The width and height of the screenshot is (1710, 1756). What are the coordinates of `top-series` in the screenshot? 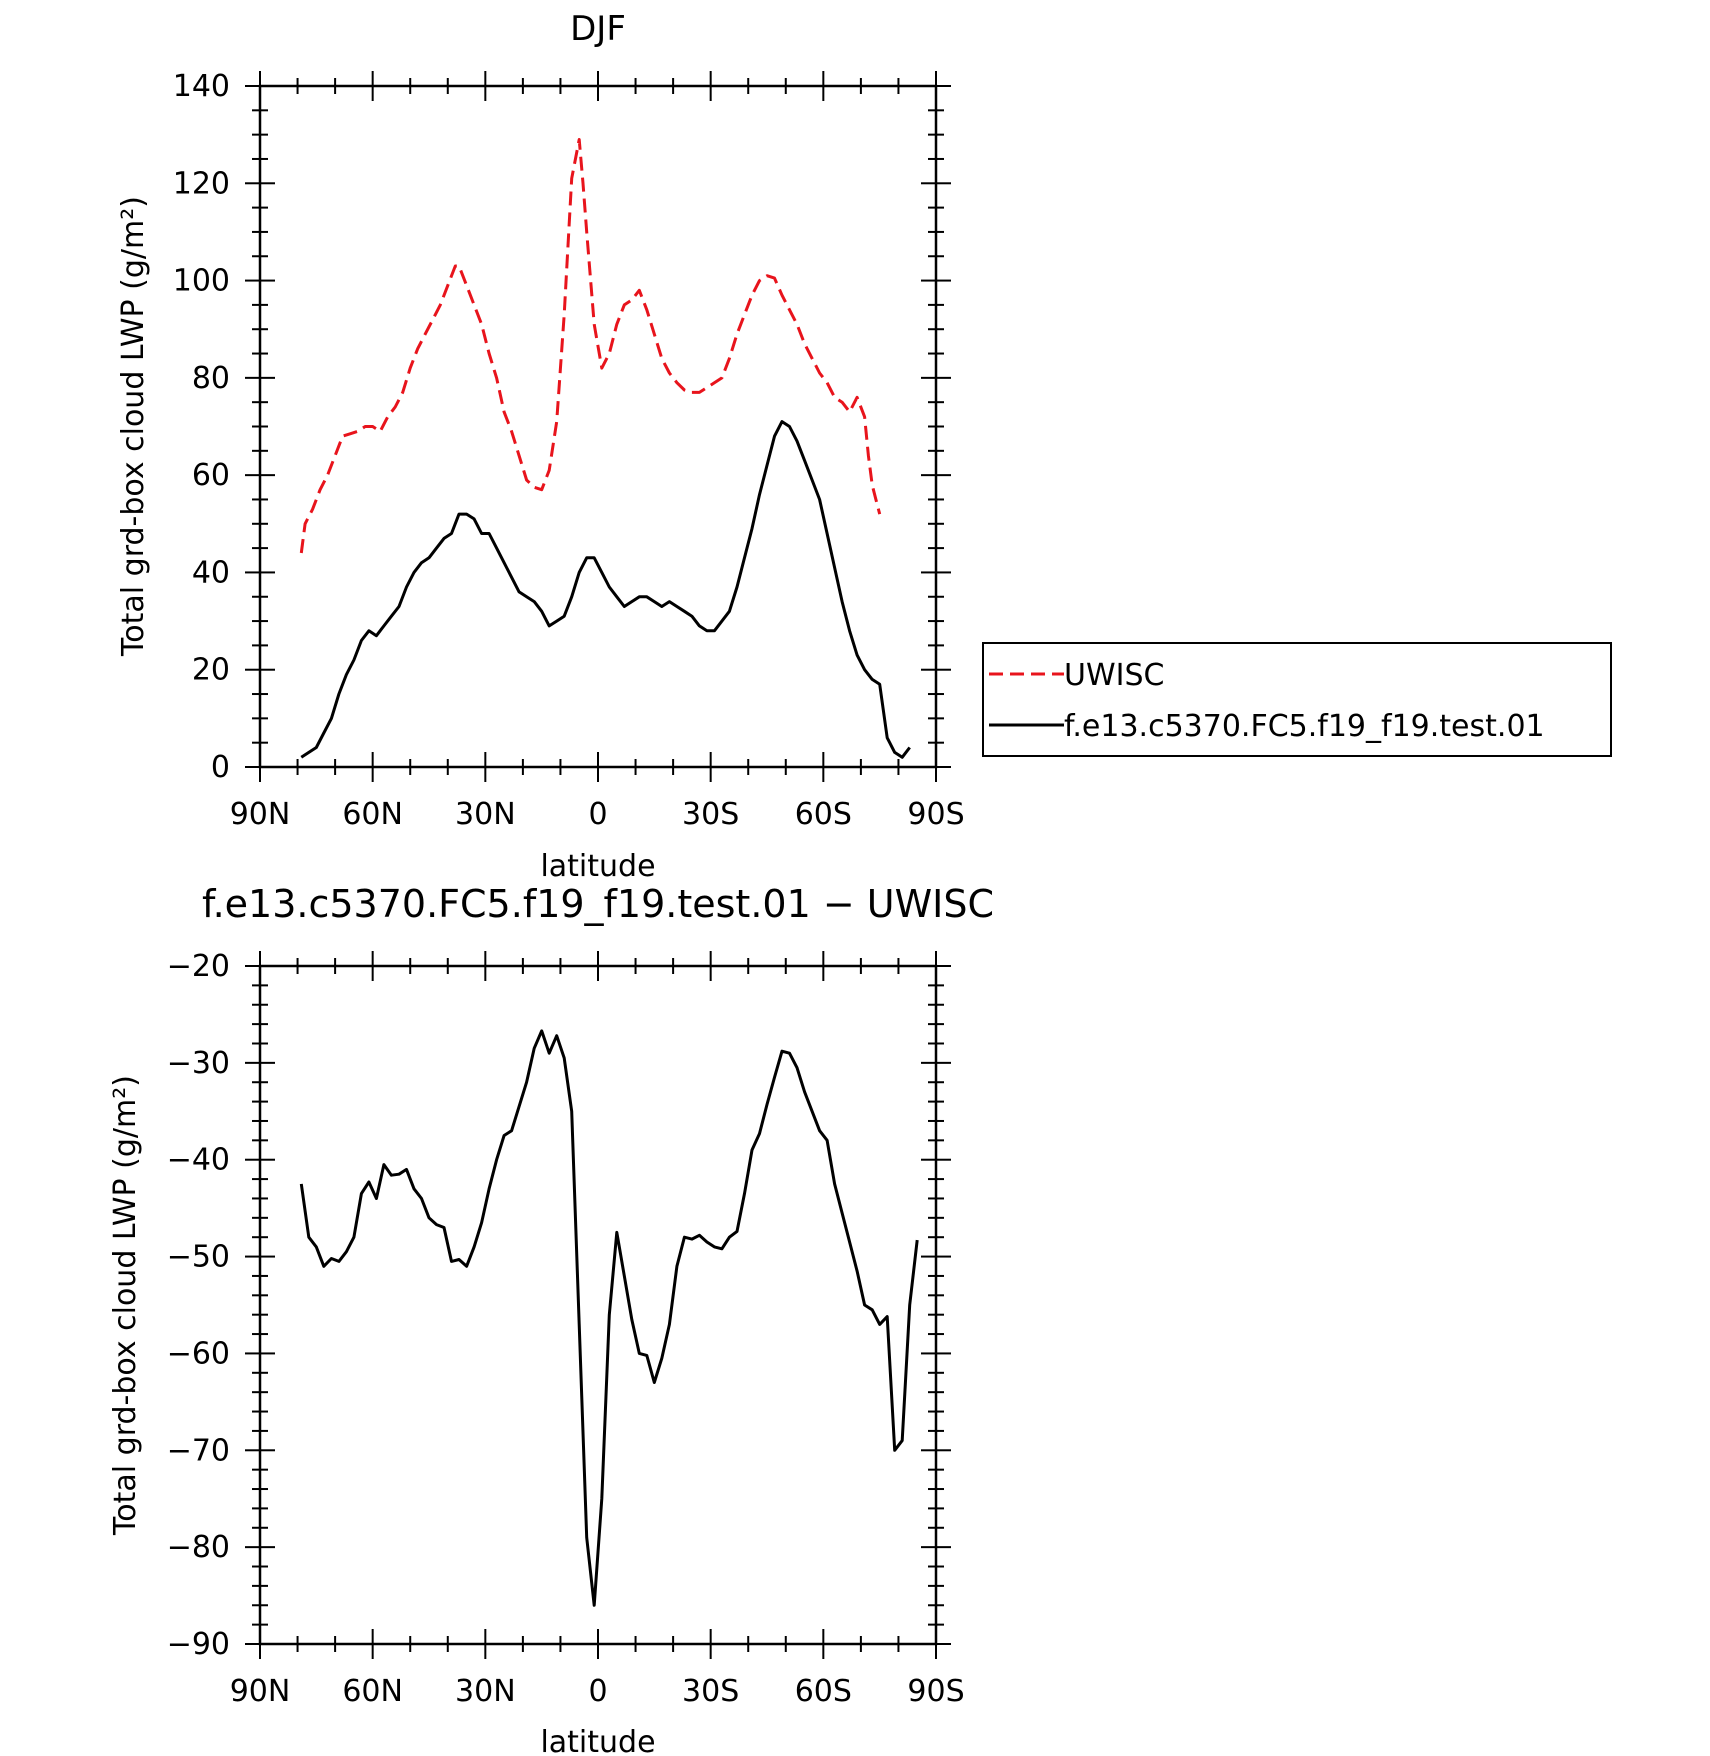 It's located at (605, 448).